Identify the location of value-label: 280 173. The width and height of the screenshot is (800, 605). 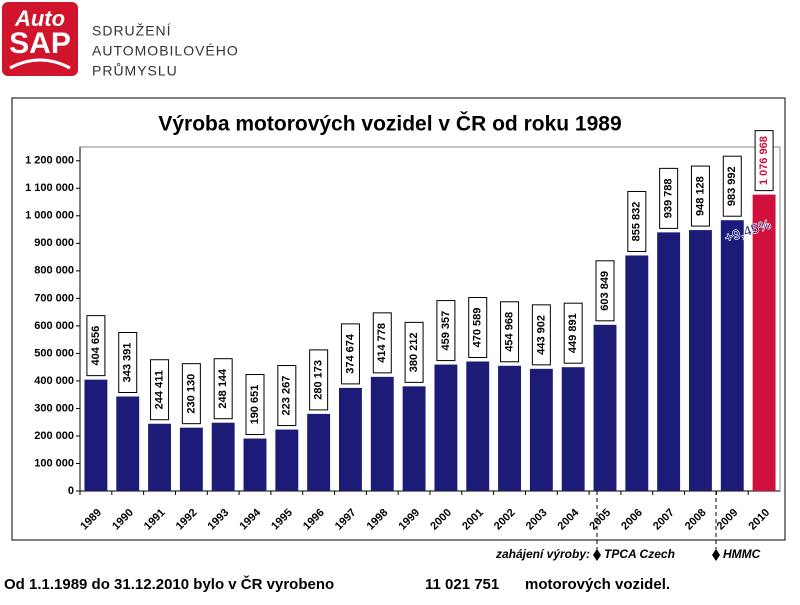
(319, 380).